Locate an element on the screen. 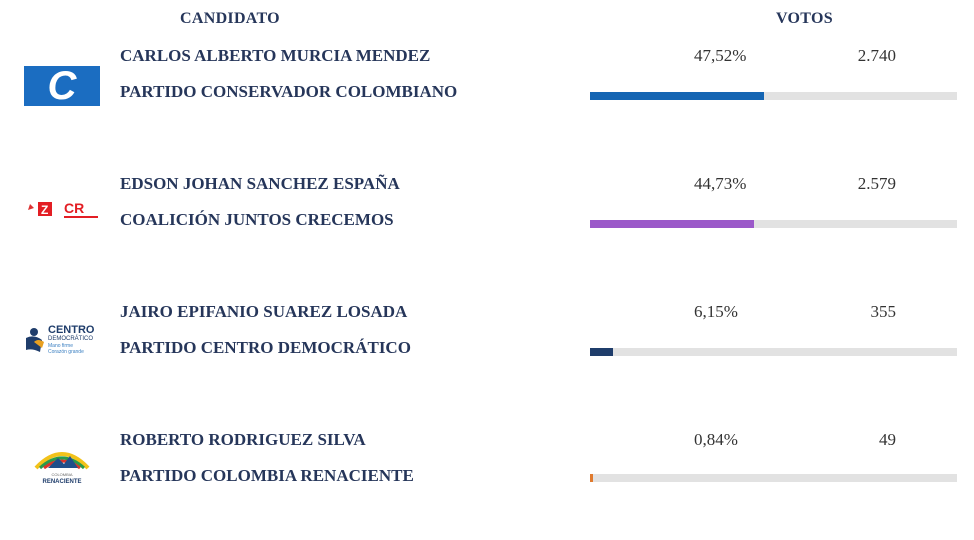 Image resolution: width=974 pixels, height=540 pixels. candidate-column-header: CANDIDATO is located at coordinates (230, 18).